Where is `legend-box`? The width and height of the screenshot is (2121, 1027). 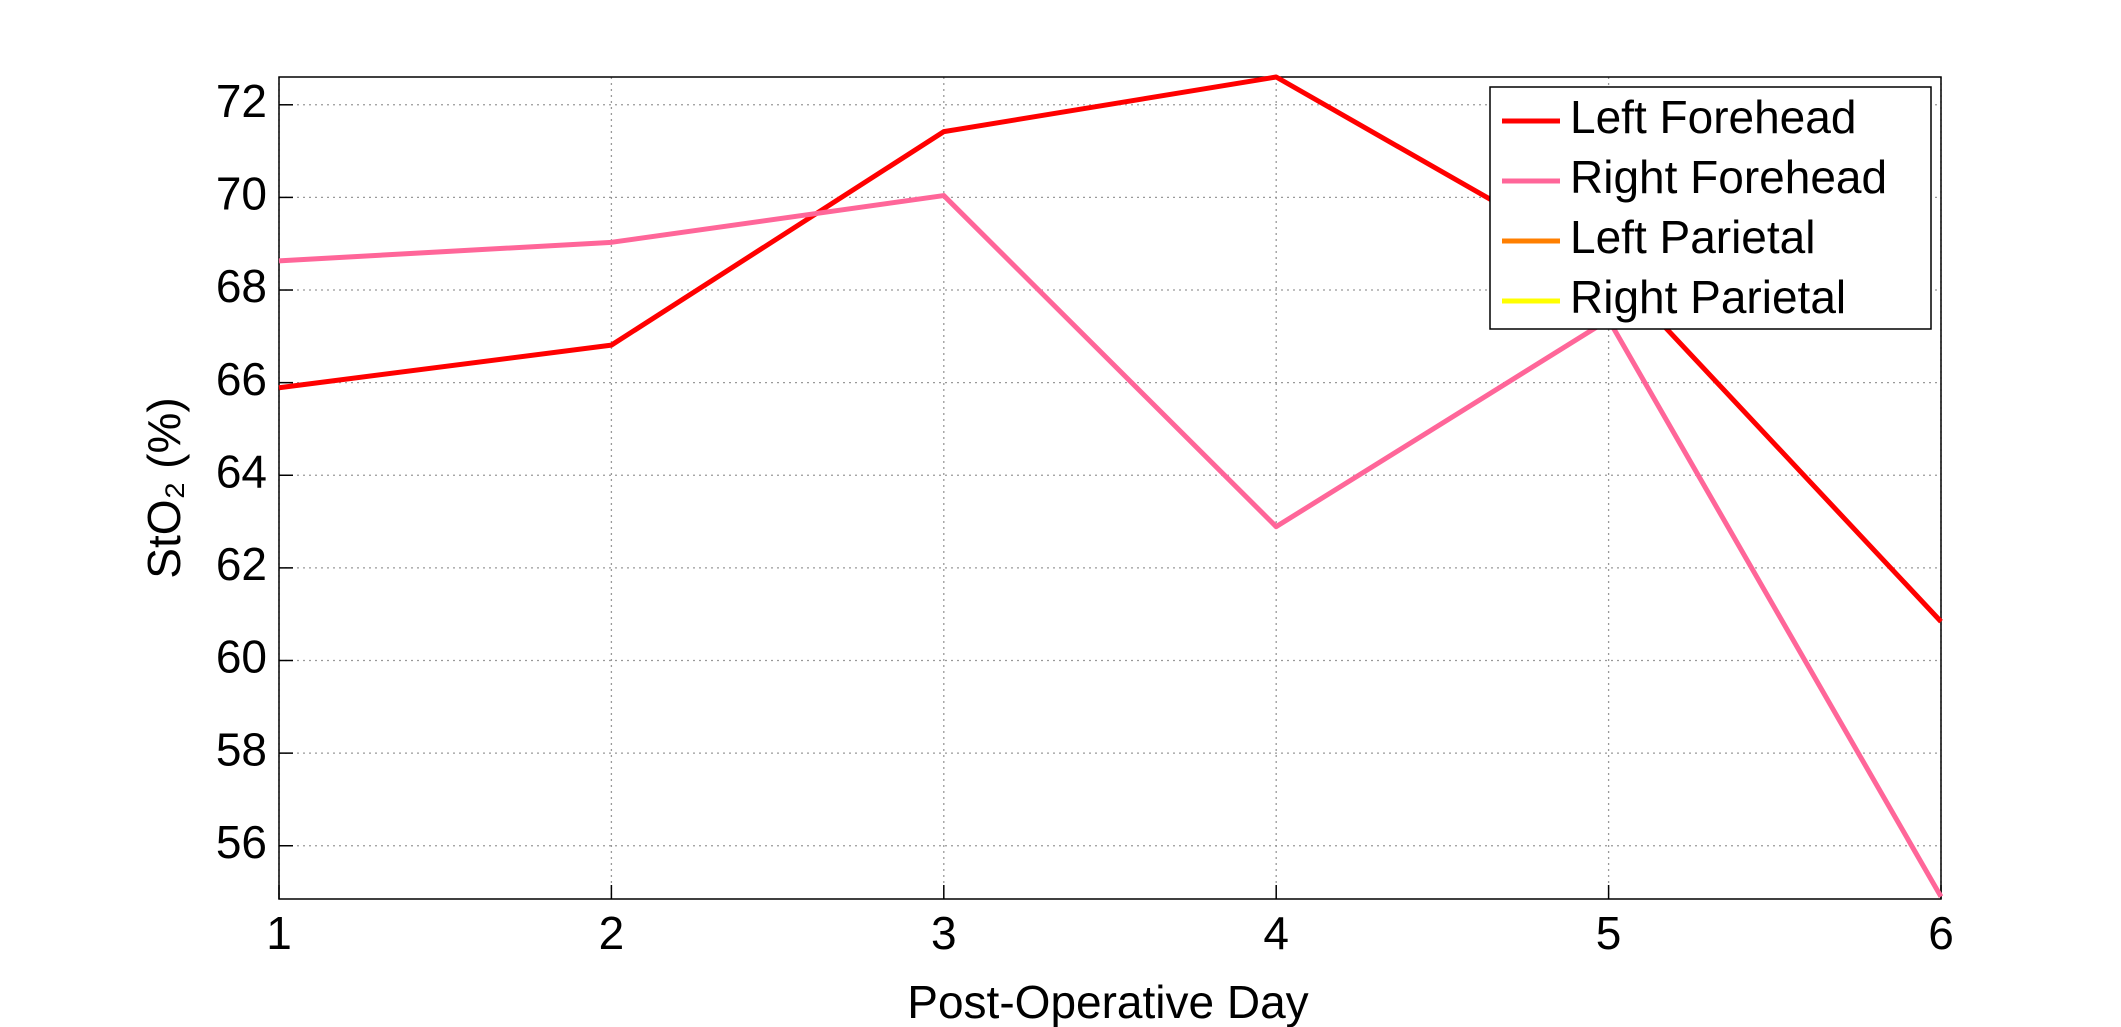 legend-box is located at coordinates (1710, 208).